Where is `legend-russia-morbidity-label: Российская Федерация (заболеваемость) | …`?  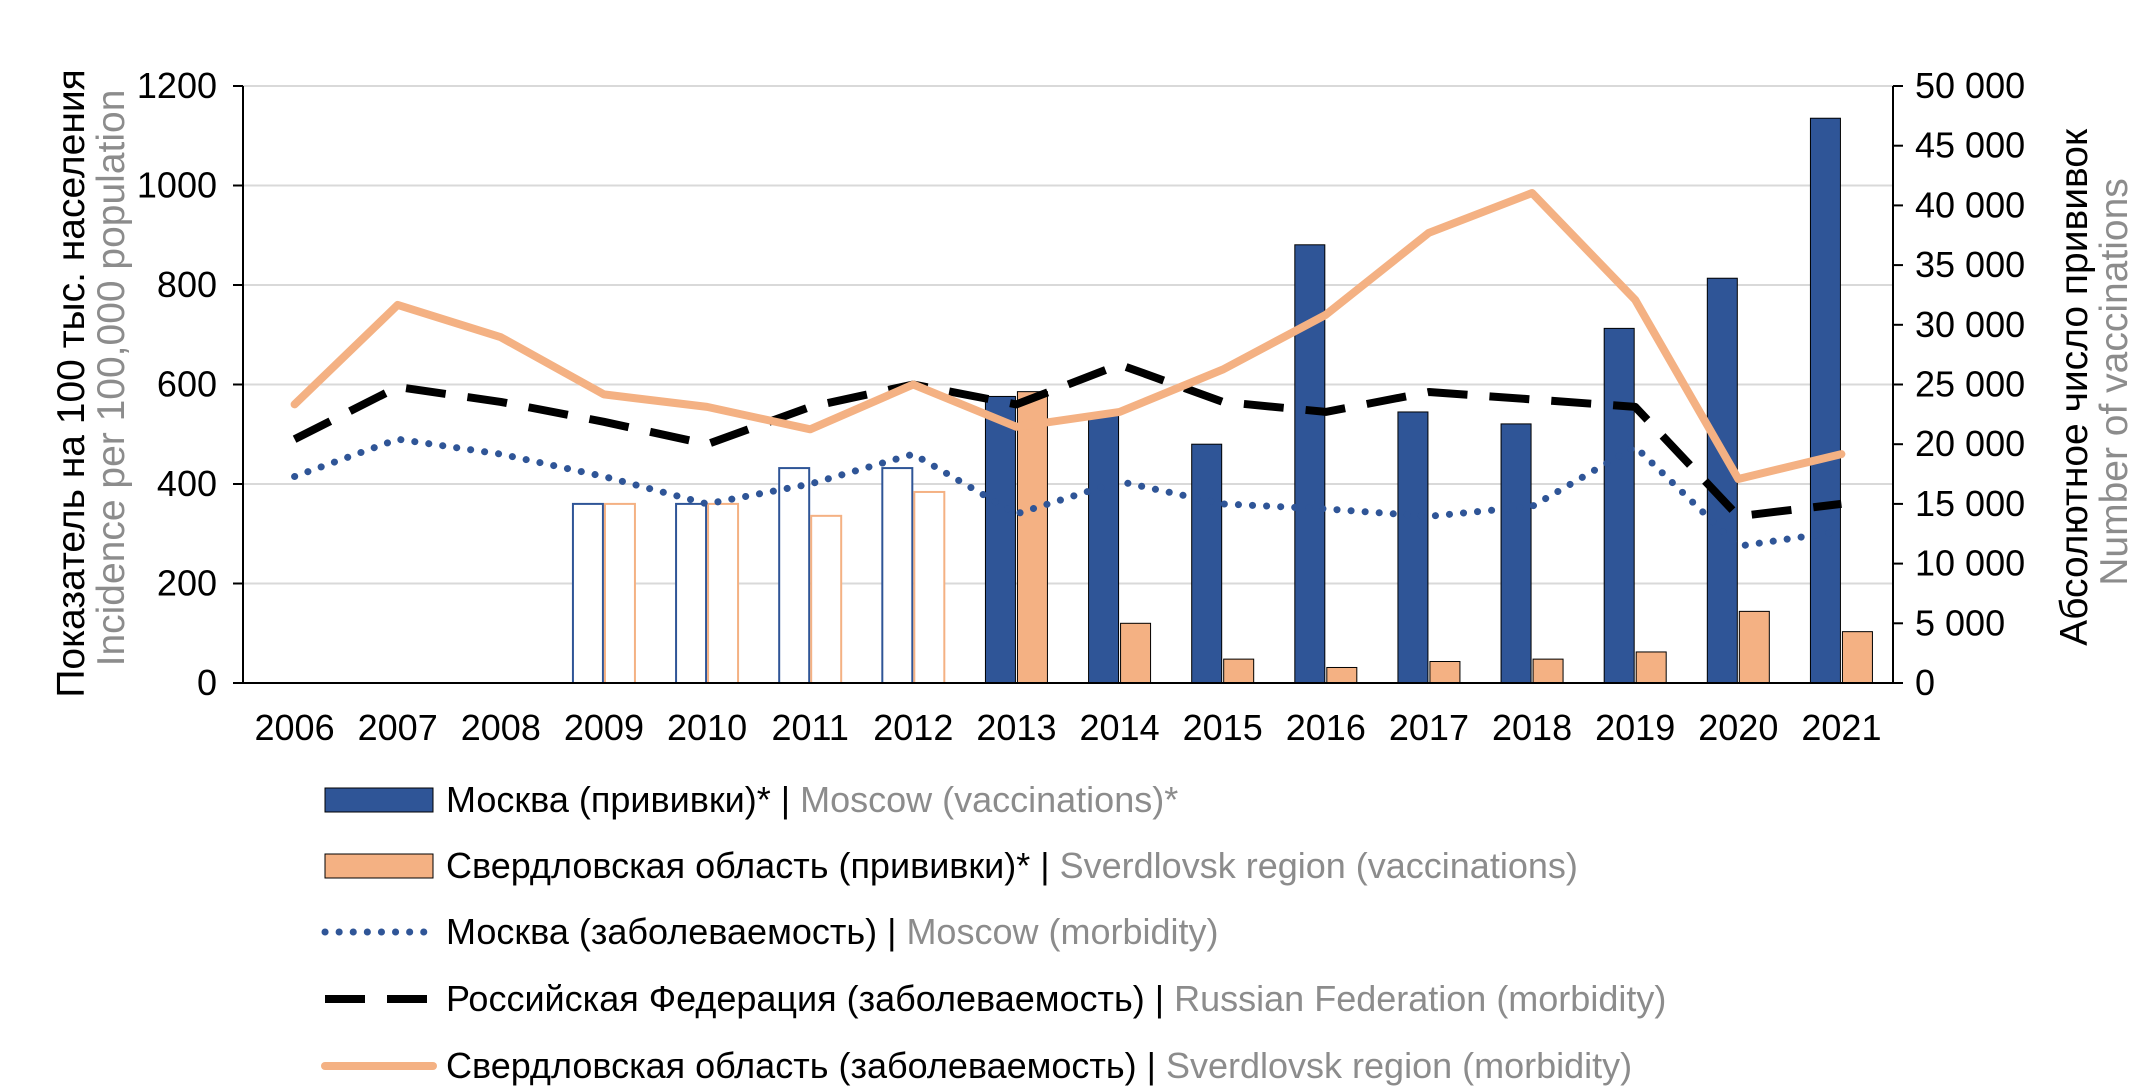 legend-russia-morbidity-label: Российская Федерация (заболеваемость) | … is located at coordinates (1056, 998).